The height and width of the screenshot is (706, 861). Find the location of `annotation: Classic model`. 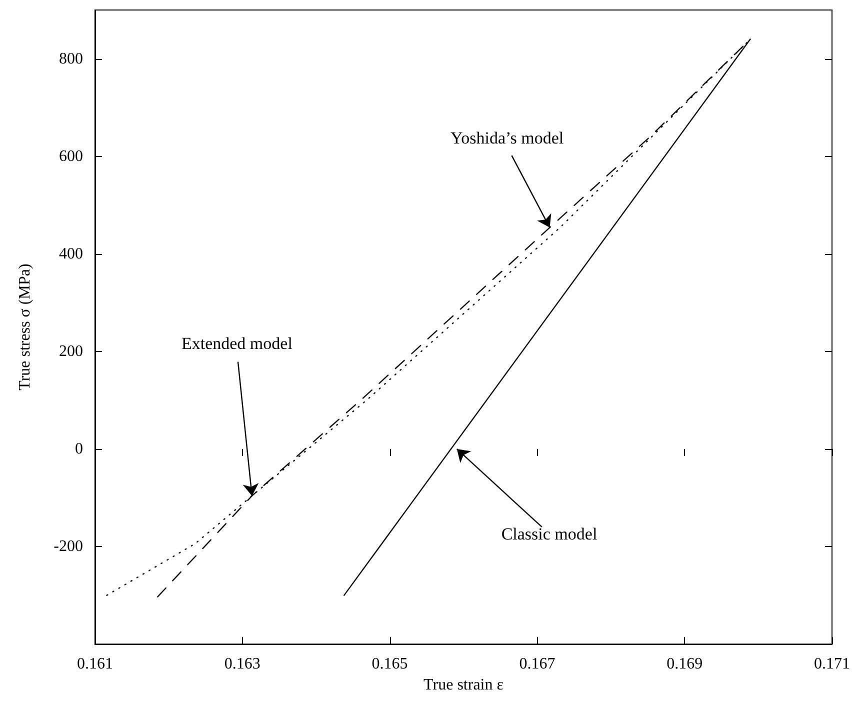

annotation: Classic model is located at coordinates (549, 534).